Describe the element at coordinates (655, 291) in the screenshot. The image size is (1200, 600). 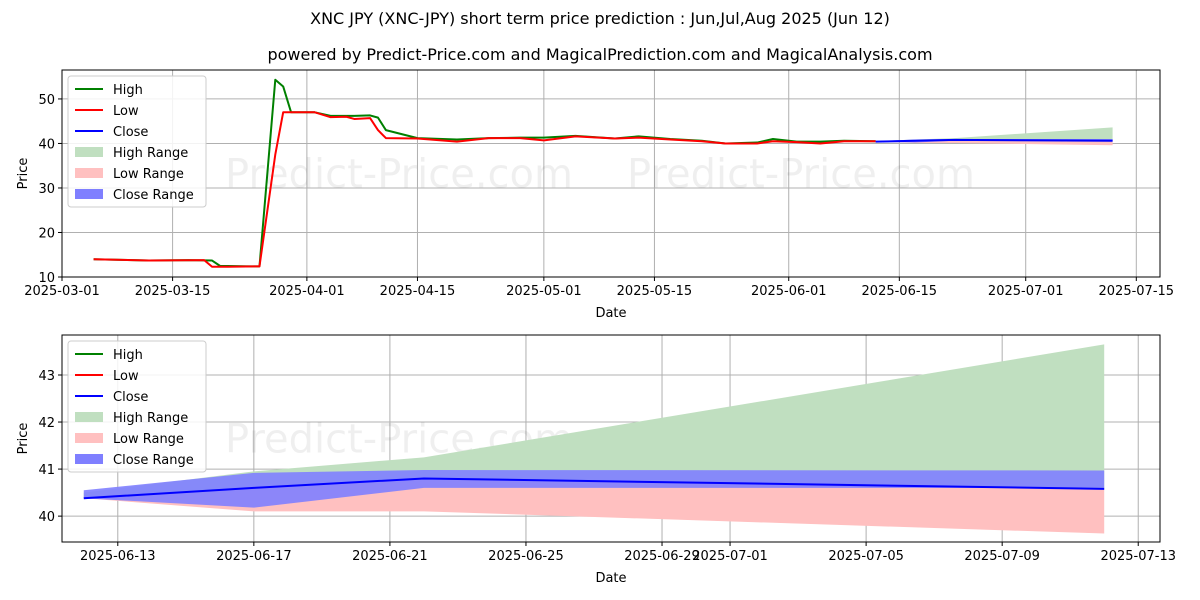
I see `x-tick-label: 2025-05-15` at that location.